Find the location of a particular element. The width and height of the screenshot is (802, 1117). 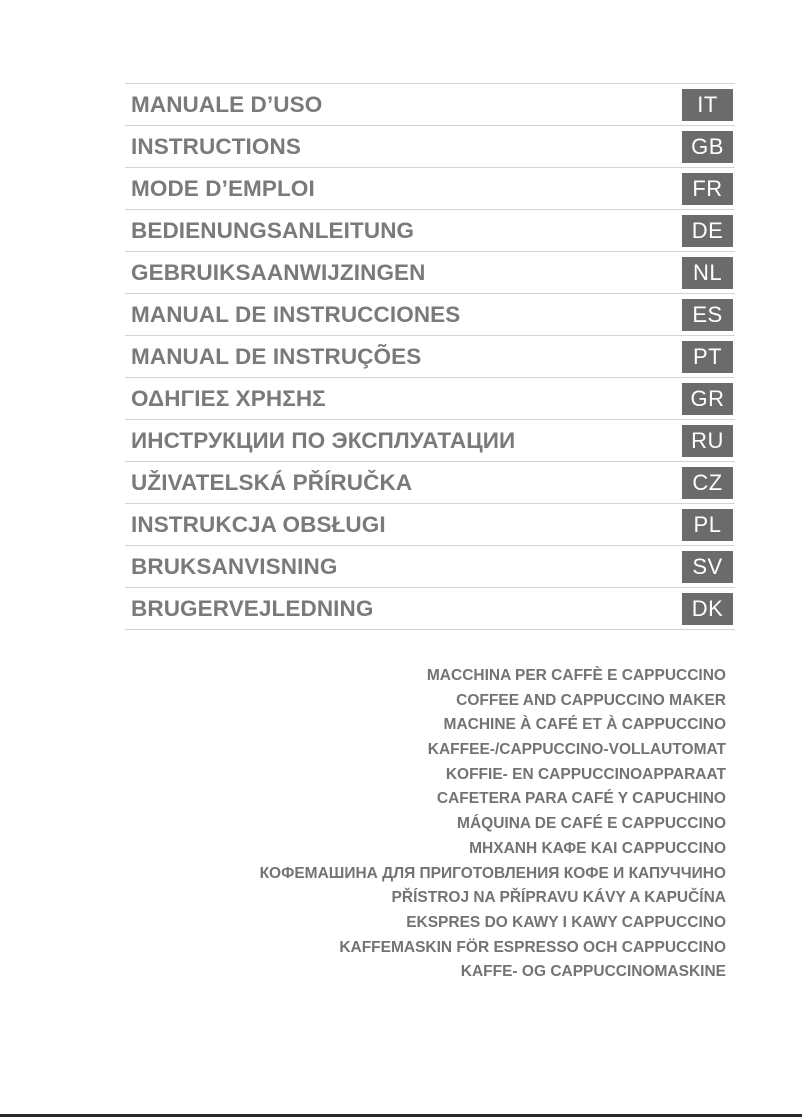

language-row-cz: UŽIVATELSKÁ PŘÍRUČKA CZ is located at coordinates (430, 483).